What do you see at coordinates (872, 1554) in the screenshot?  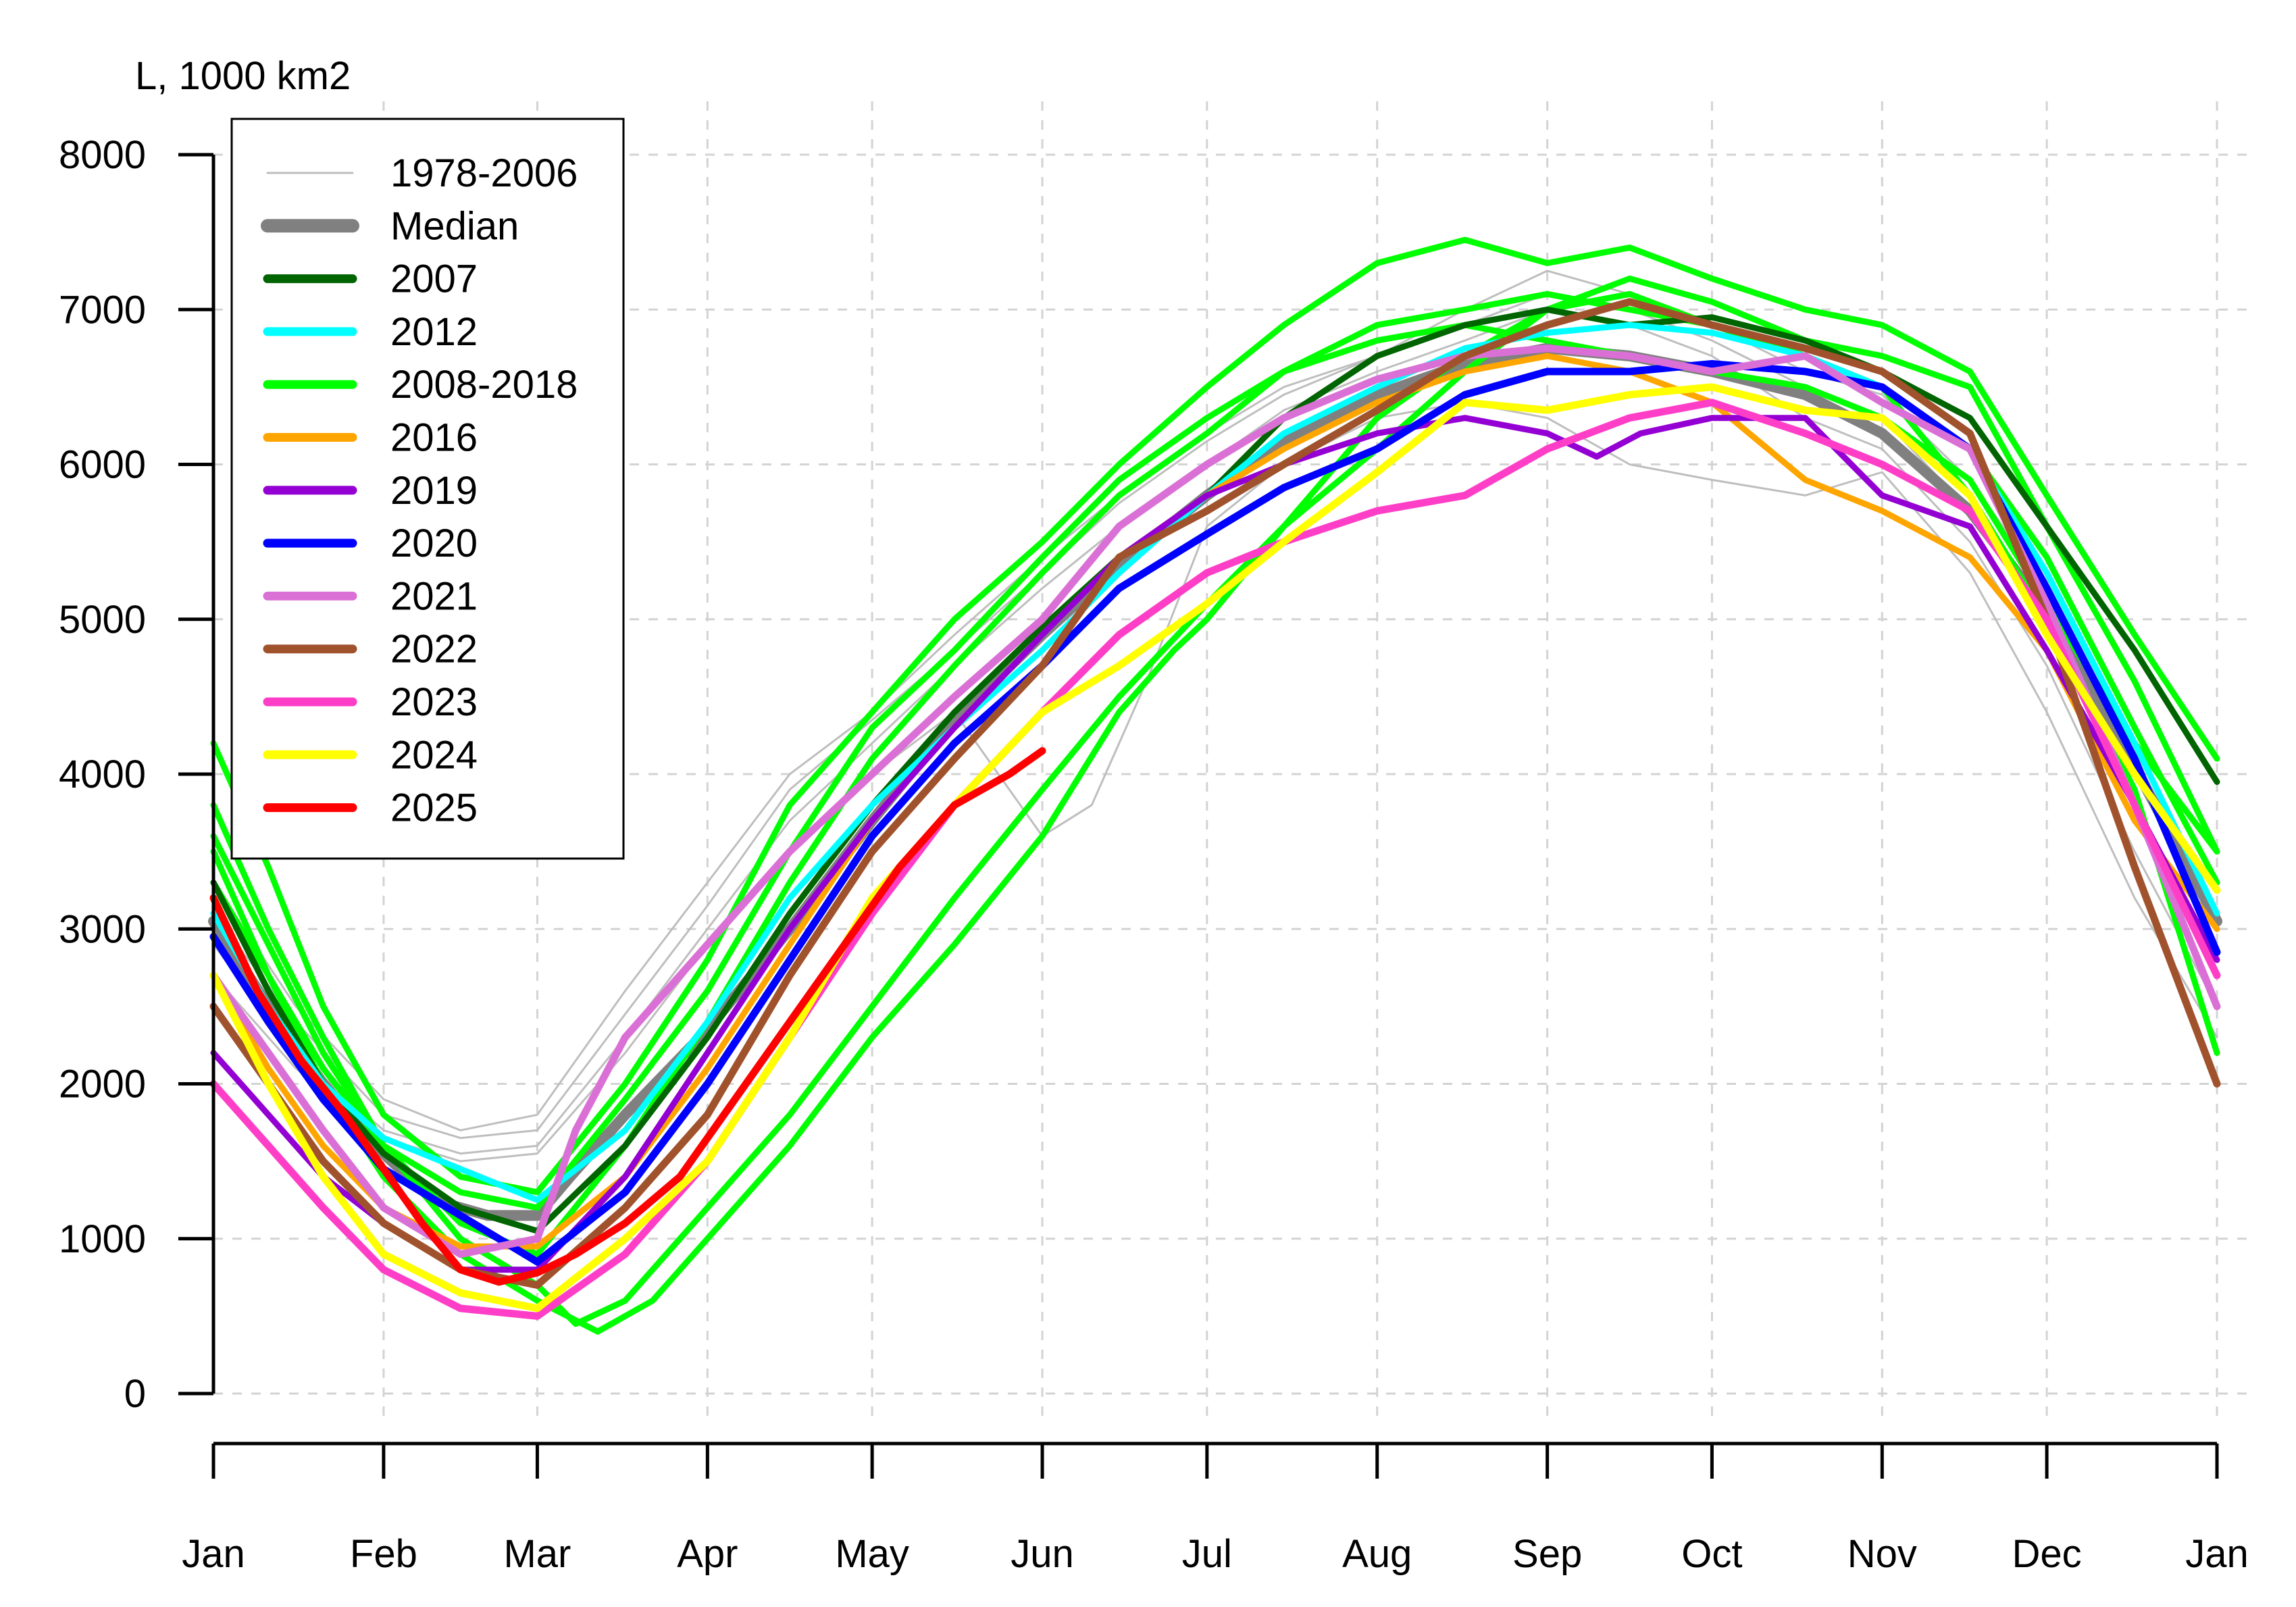 I see `x-tick-label: May` at bounding box center [872, 1554].